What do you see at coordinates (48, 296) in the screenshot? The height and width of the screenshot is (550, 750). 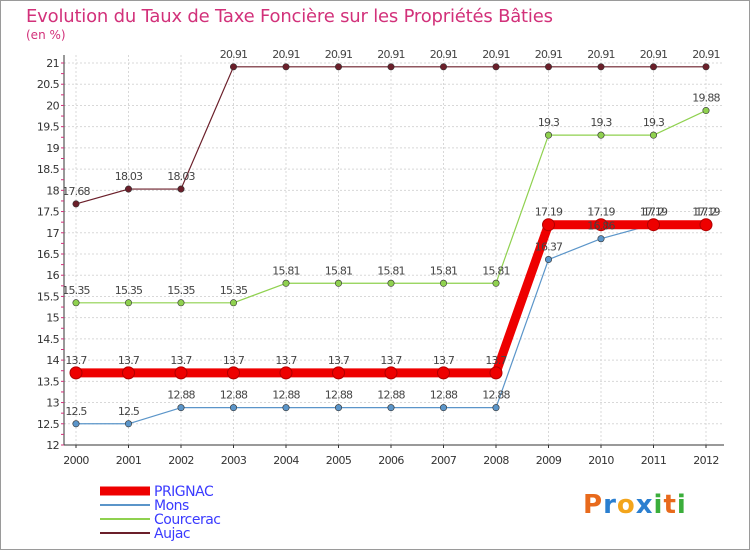 I see `y-tick-label: 15.5` at bounding box center [48, 296].